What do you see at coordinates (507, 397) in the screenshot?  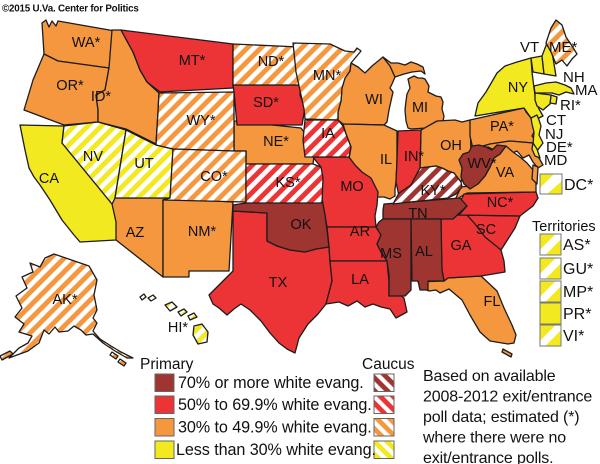 I see `svg-text: 2008-2012 exit/entrance` at bounding box center [507, 397].